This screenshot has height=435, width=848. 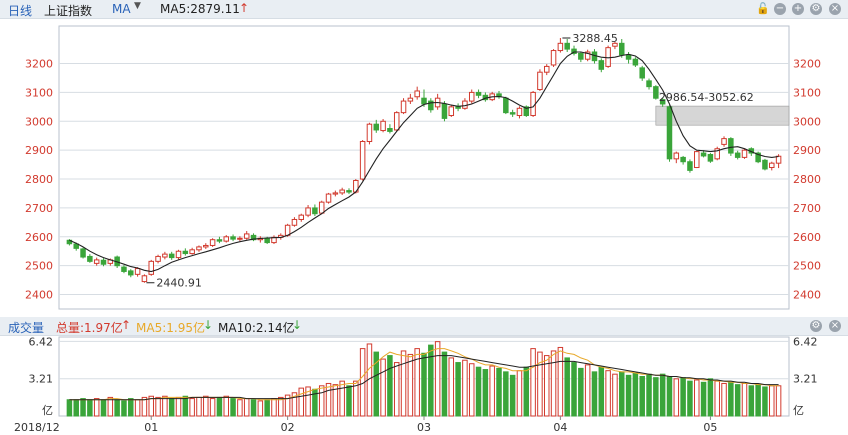 What do you see at coordinates (807, 295) in the screenshot?
I see `price-tick-label-right: 2400` at bounding box center [807, 295].